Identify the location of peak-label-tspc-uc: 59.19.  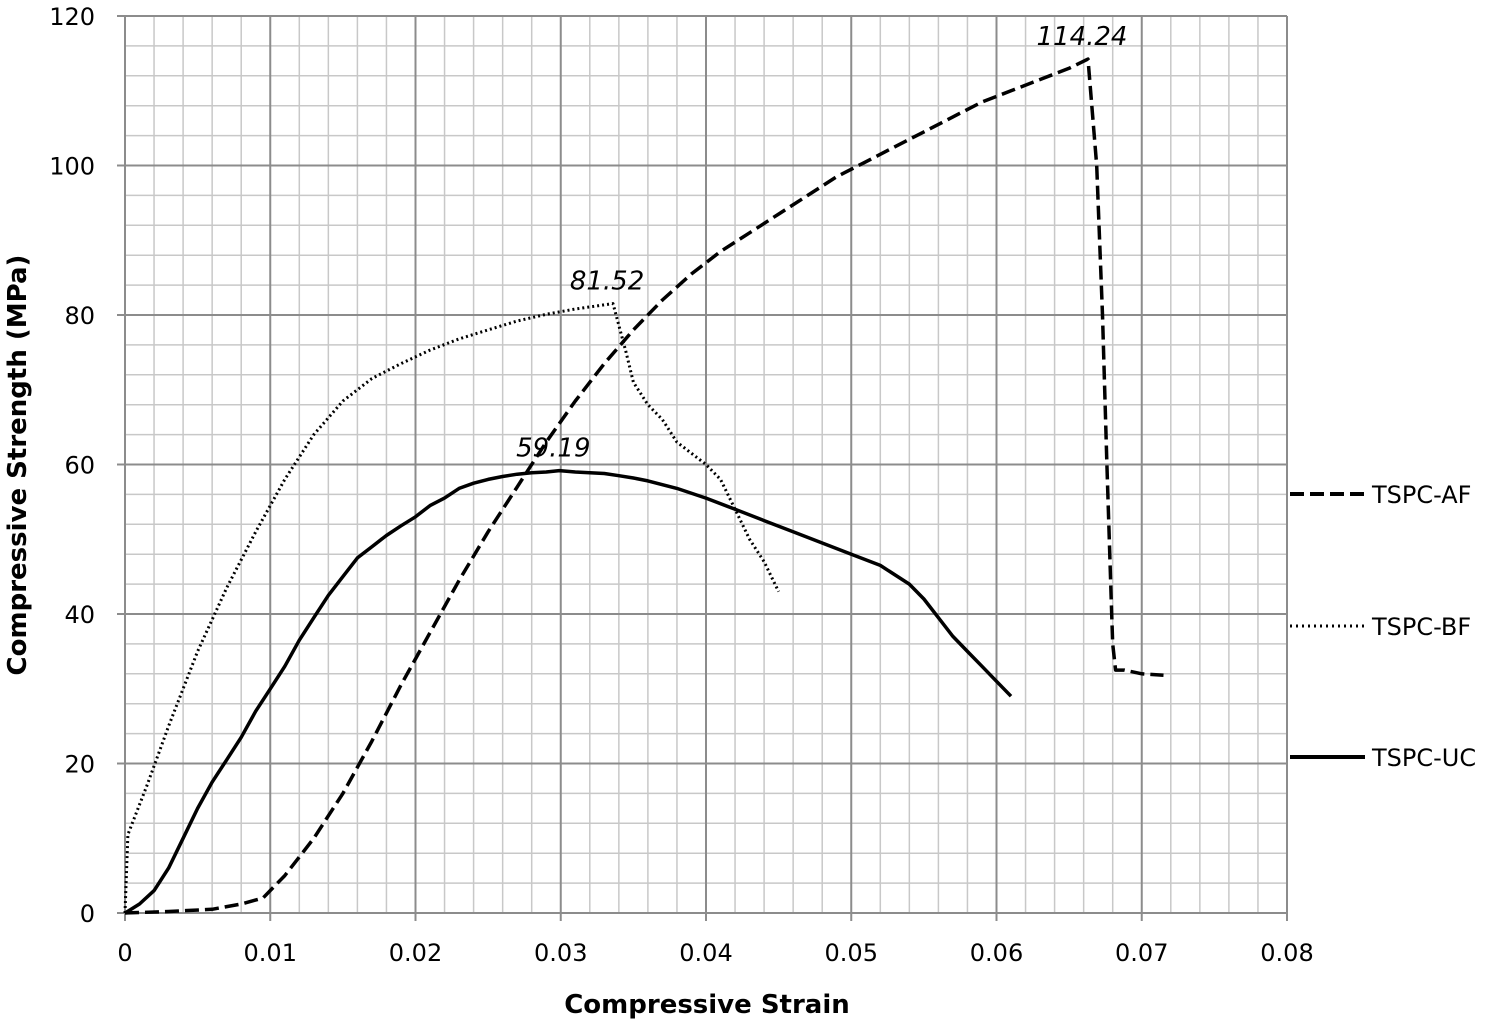
(553, 449).